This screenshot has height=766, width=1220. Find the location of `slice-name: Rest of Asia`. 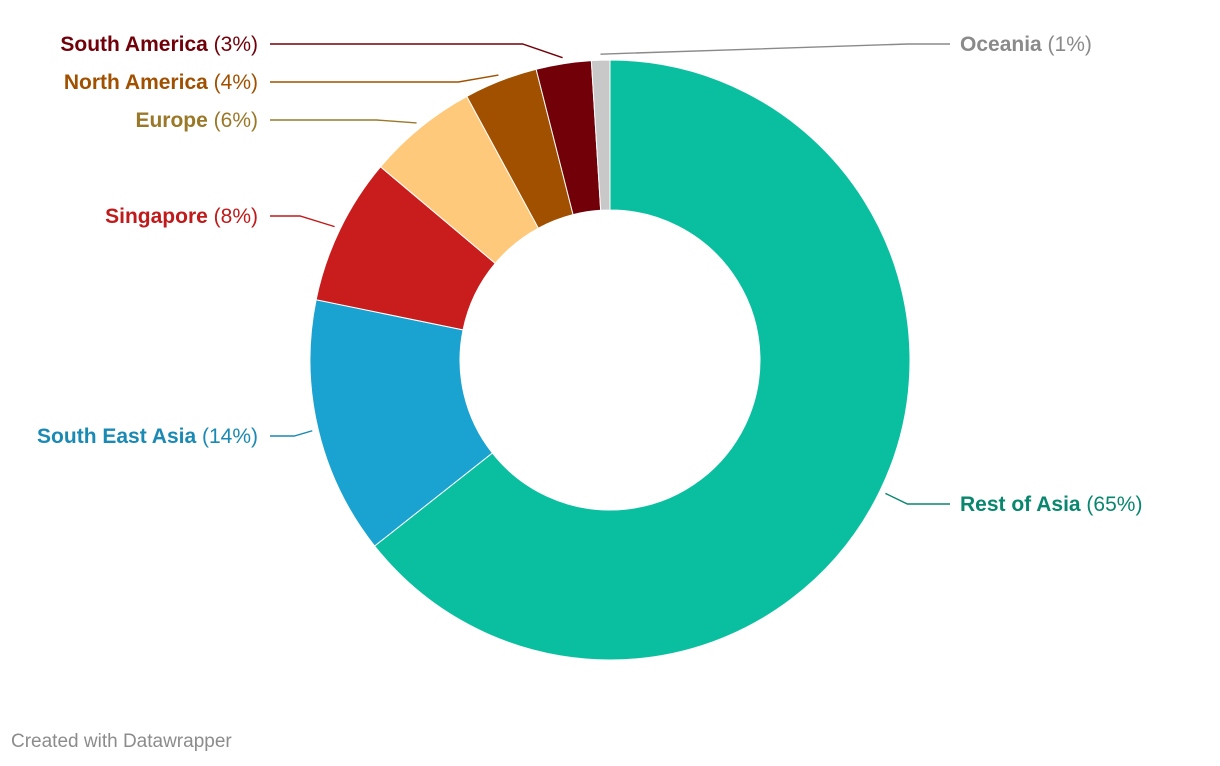

slice-name: Rest of Asia is located at coordinates (1020, 504).